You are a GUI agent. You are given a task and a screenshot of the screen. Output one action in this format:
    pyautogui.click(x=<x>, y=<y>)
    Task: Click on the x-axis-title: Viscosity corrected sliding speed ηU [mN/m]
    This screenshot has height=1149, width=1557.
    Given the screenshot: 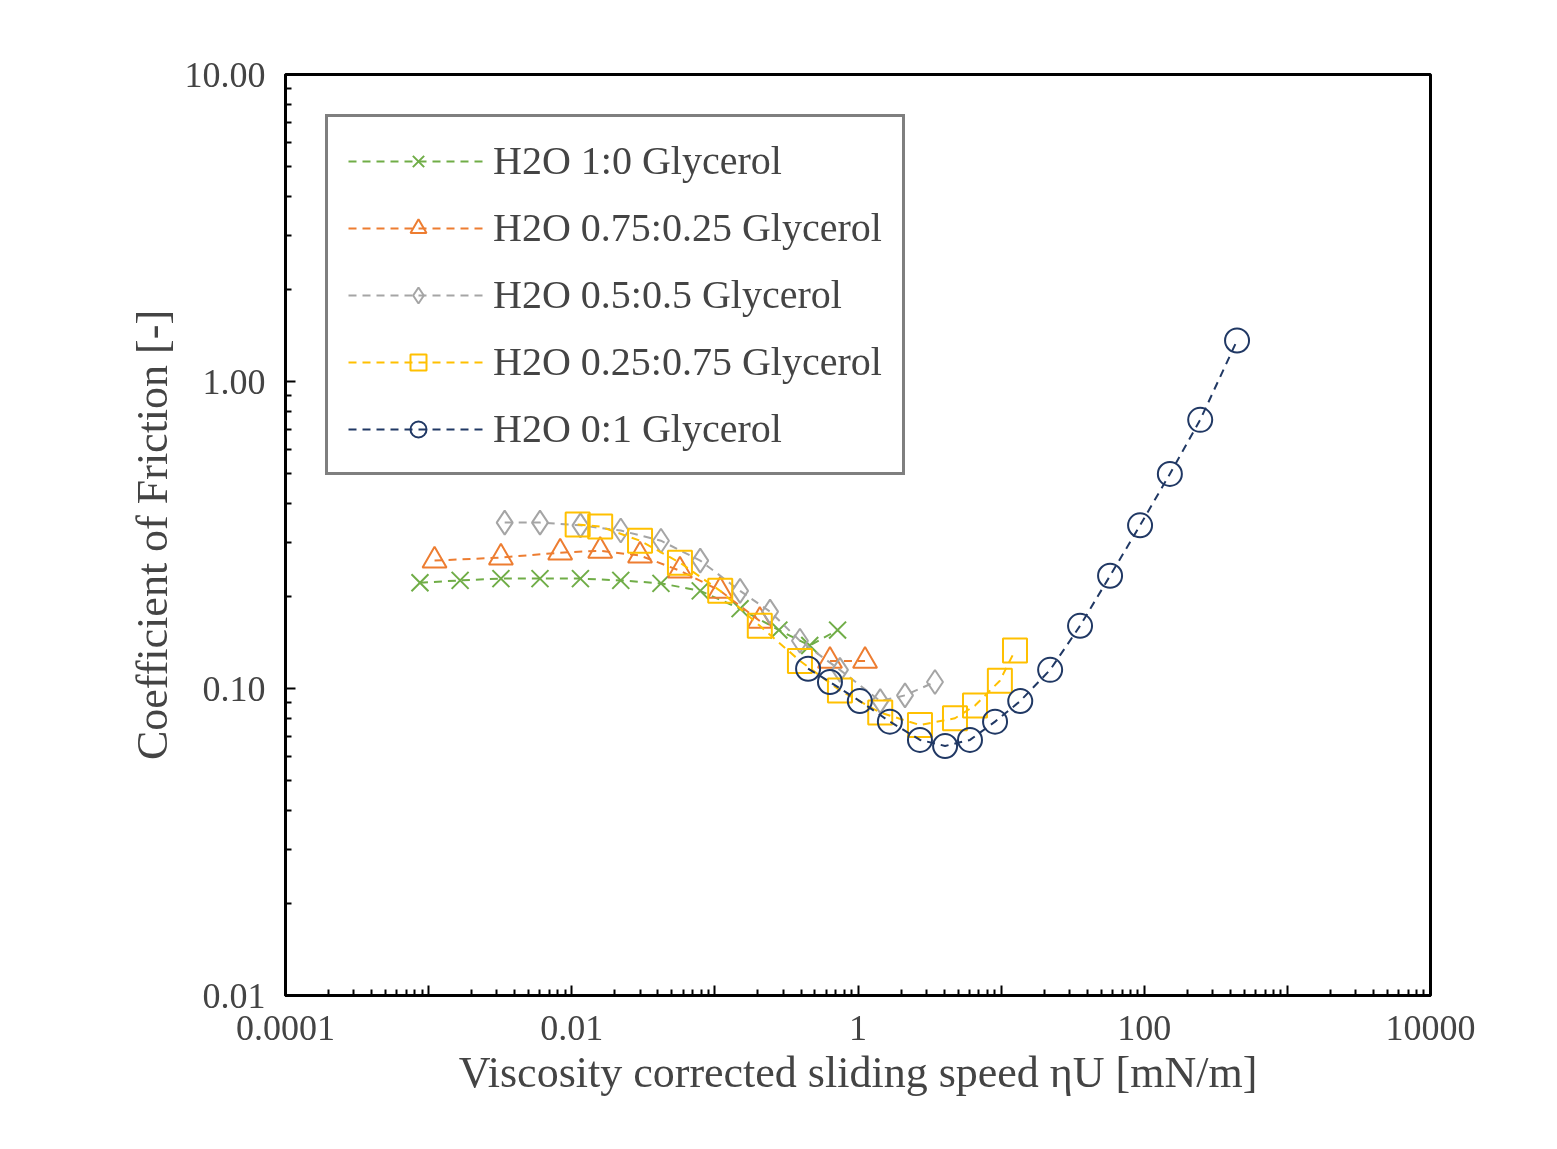 What is the action you would take?
    pyautogui.click(x=858, y=1072)
    